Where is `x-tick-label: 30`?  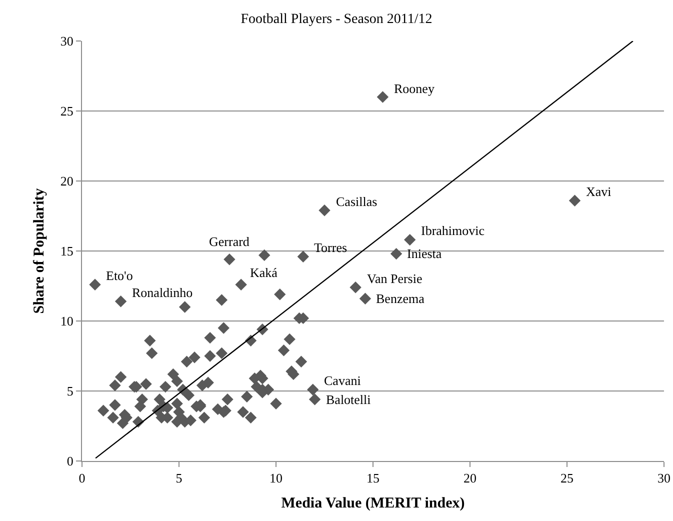
x-tick-label: 30 is located at coordinates (664, 478).